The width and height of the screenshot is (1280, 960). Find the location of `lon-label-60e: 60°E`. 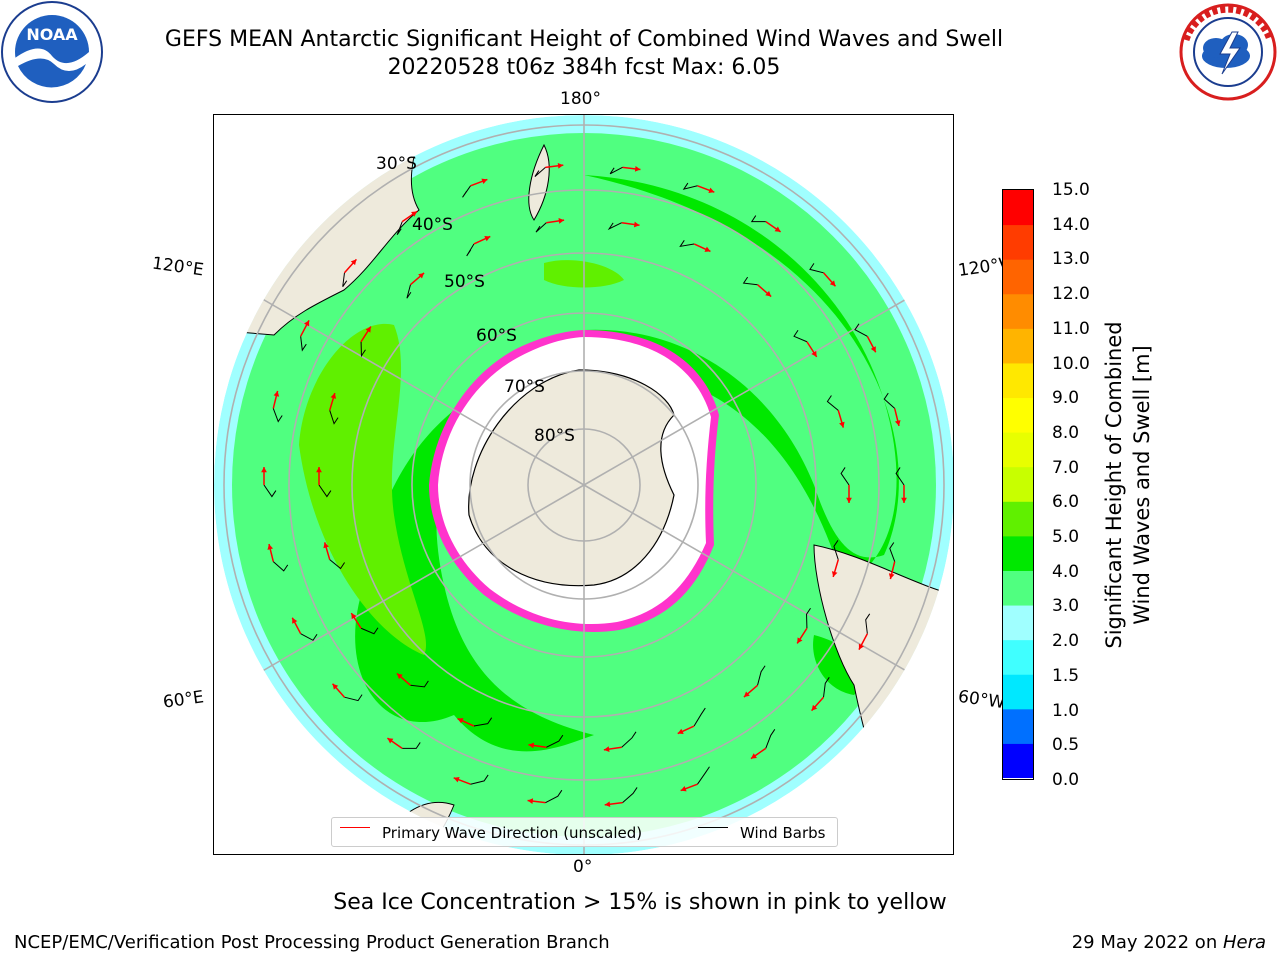

lon-label-60e: 60°E is located at coordinates (183, 700).